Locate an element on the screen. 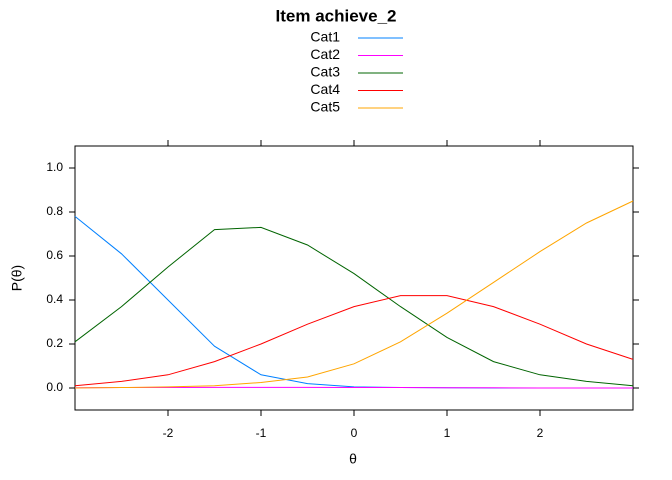 The image size is (672, 480). y-axis-label: P(θ) is located at coordinates (17, 278).